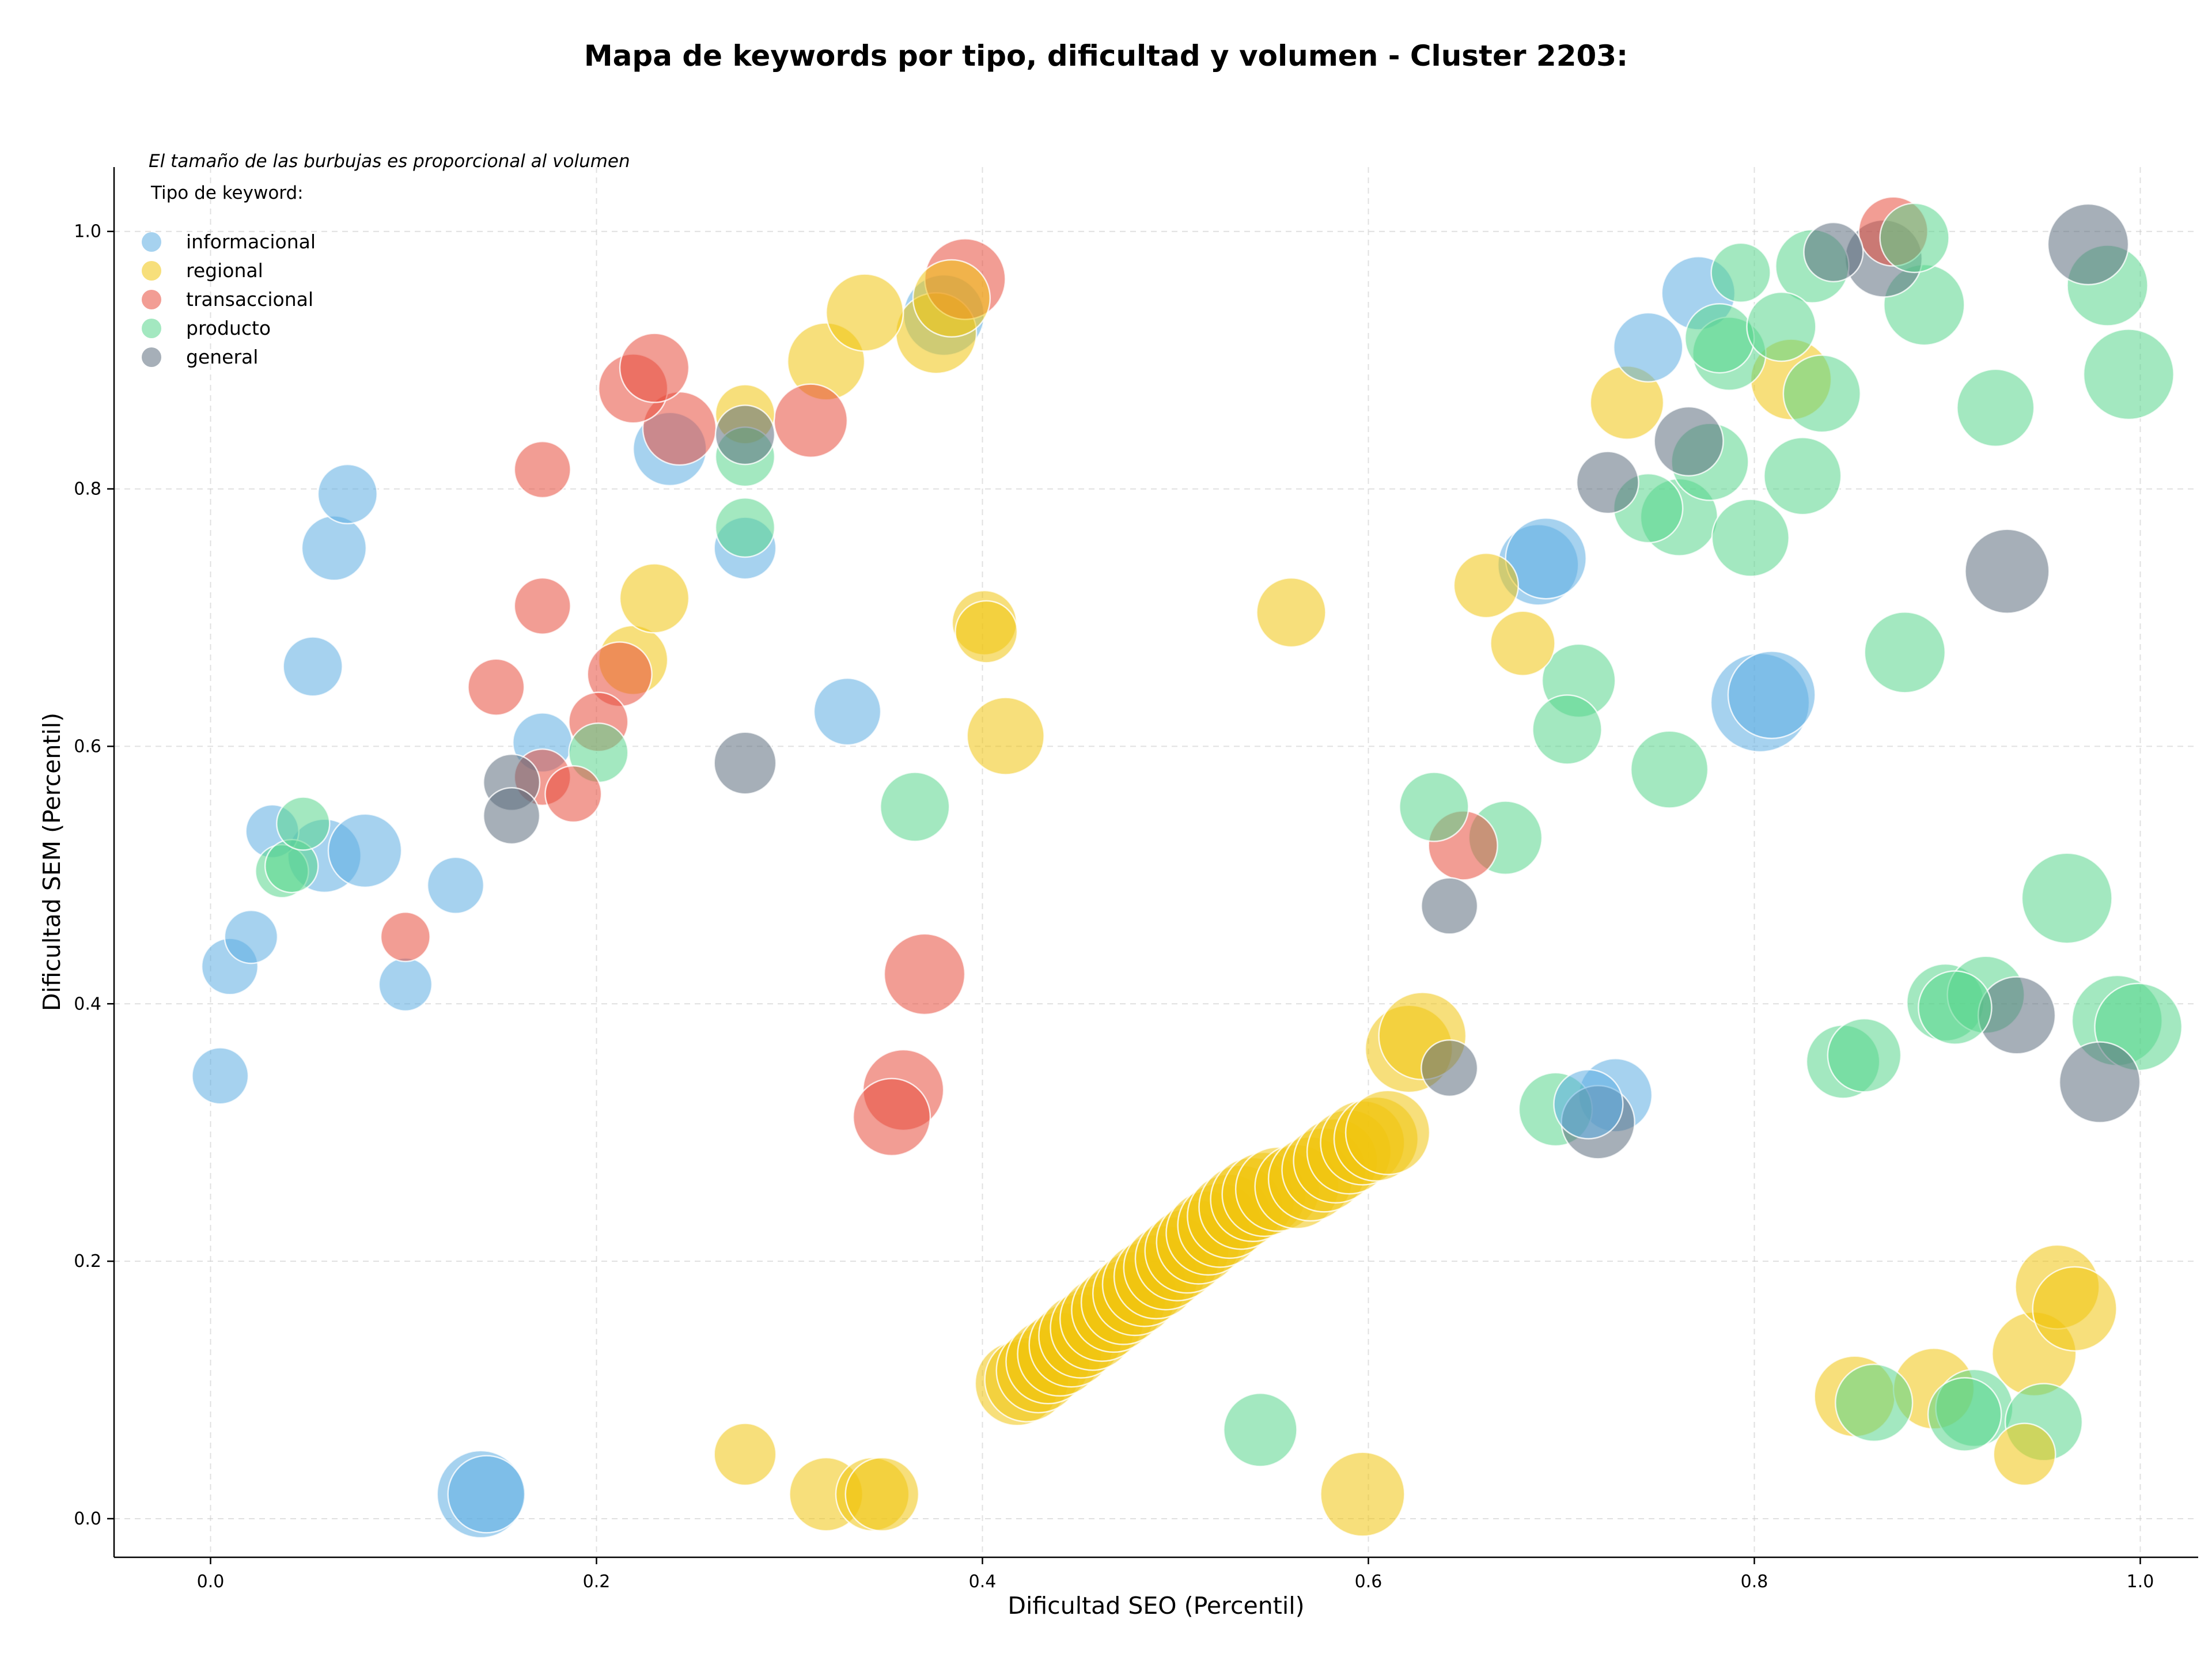 The width and height of the screenshot is (2212, 1661). Describe the element at coordinates (87, 1261) in the screenshot. I see `y-tick-label: 0.2` at that location.